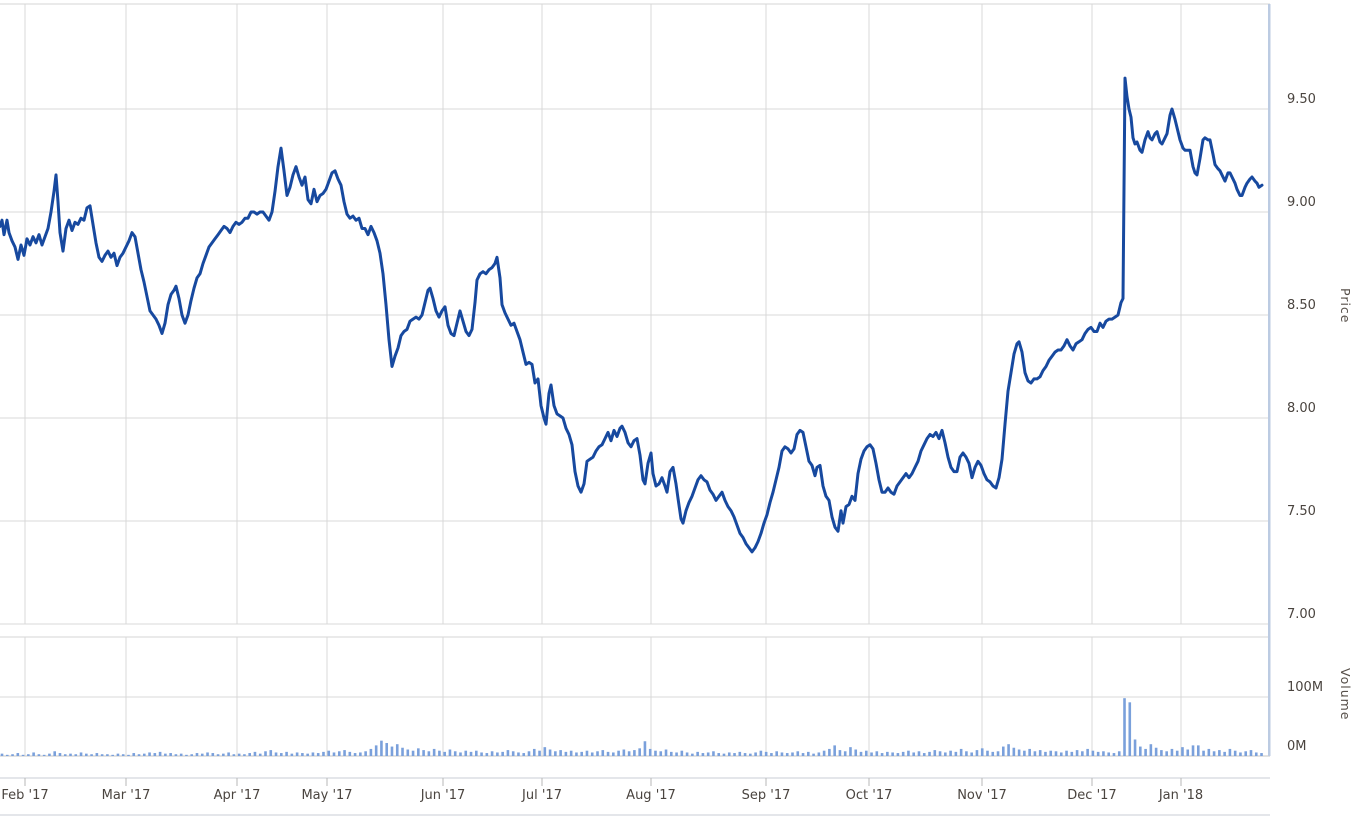 Image resolution: width=1368 pixels, height=824 pixels. I want to click on x-axis-label: Feb '17, so click(25, 795).